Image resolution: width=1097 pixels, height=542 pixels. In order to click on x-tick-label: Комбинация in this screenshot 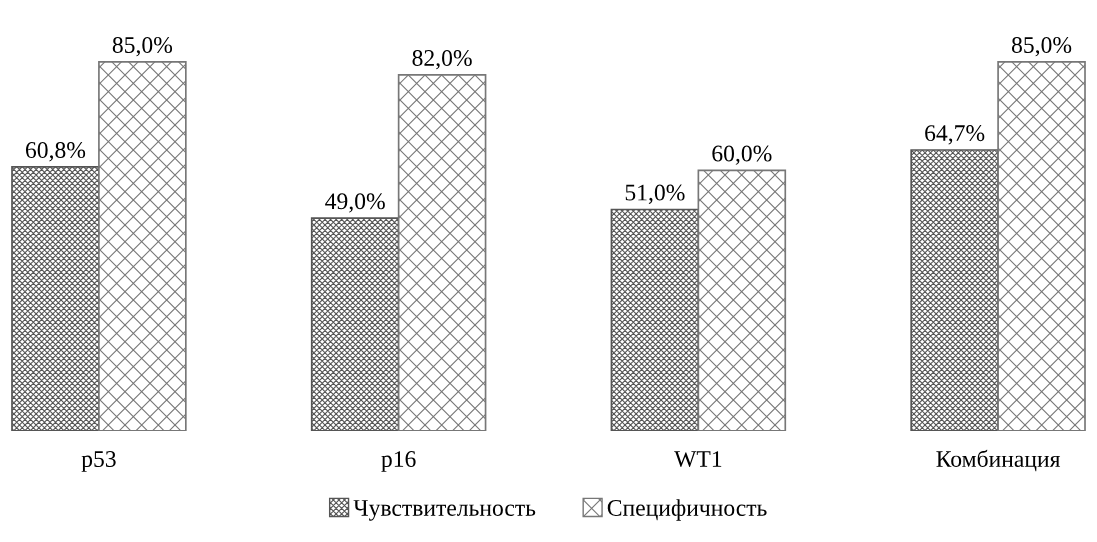, I will do `click(998, 460)`.